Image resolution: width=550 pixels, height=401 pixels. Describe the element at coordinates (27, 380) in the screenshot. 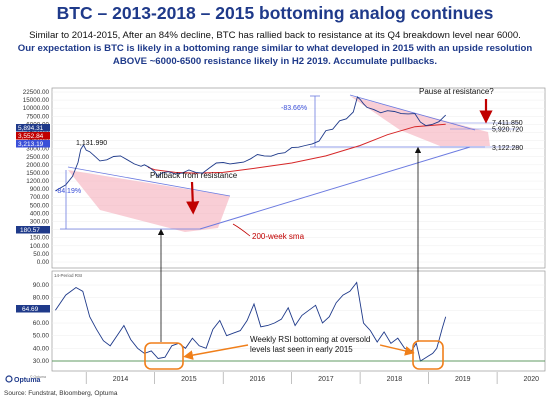

I see `optuma-logo: Optuma` at that location.